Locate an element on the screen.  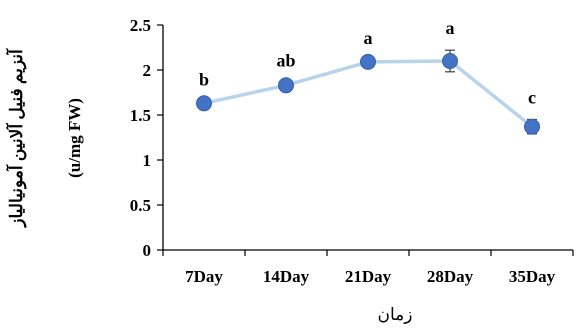
y-tick-label: 1.5 is located at coordinates (140, 115).